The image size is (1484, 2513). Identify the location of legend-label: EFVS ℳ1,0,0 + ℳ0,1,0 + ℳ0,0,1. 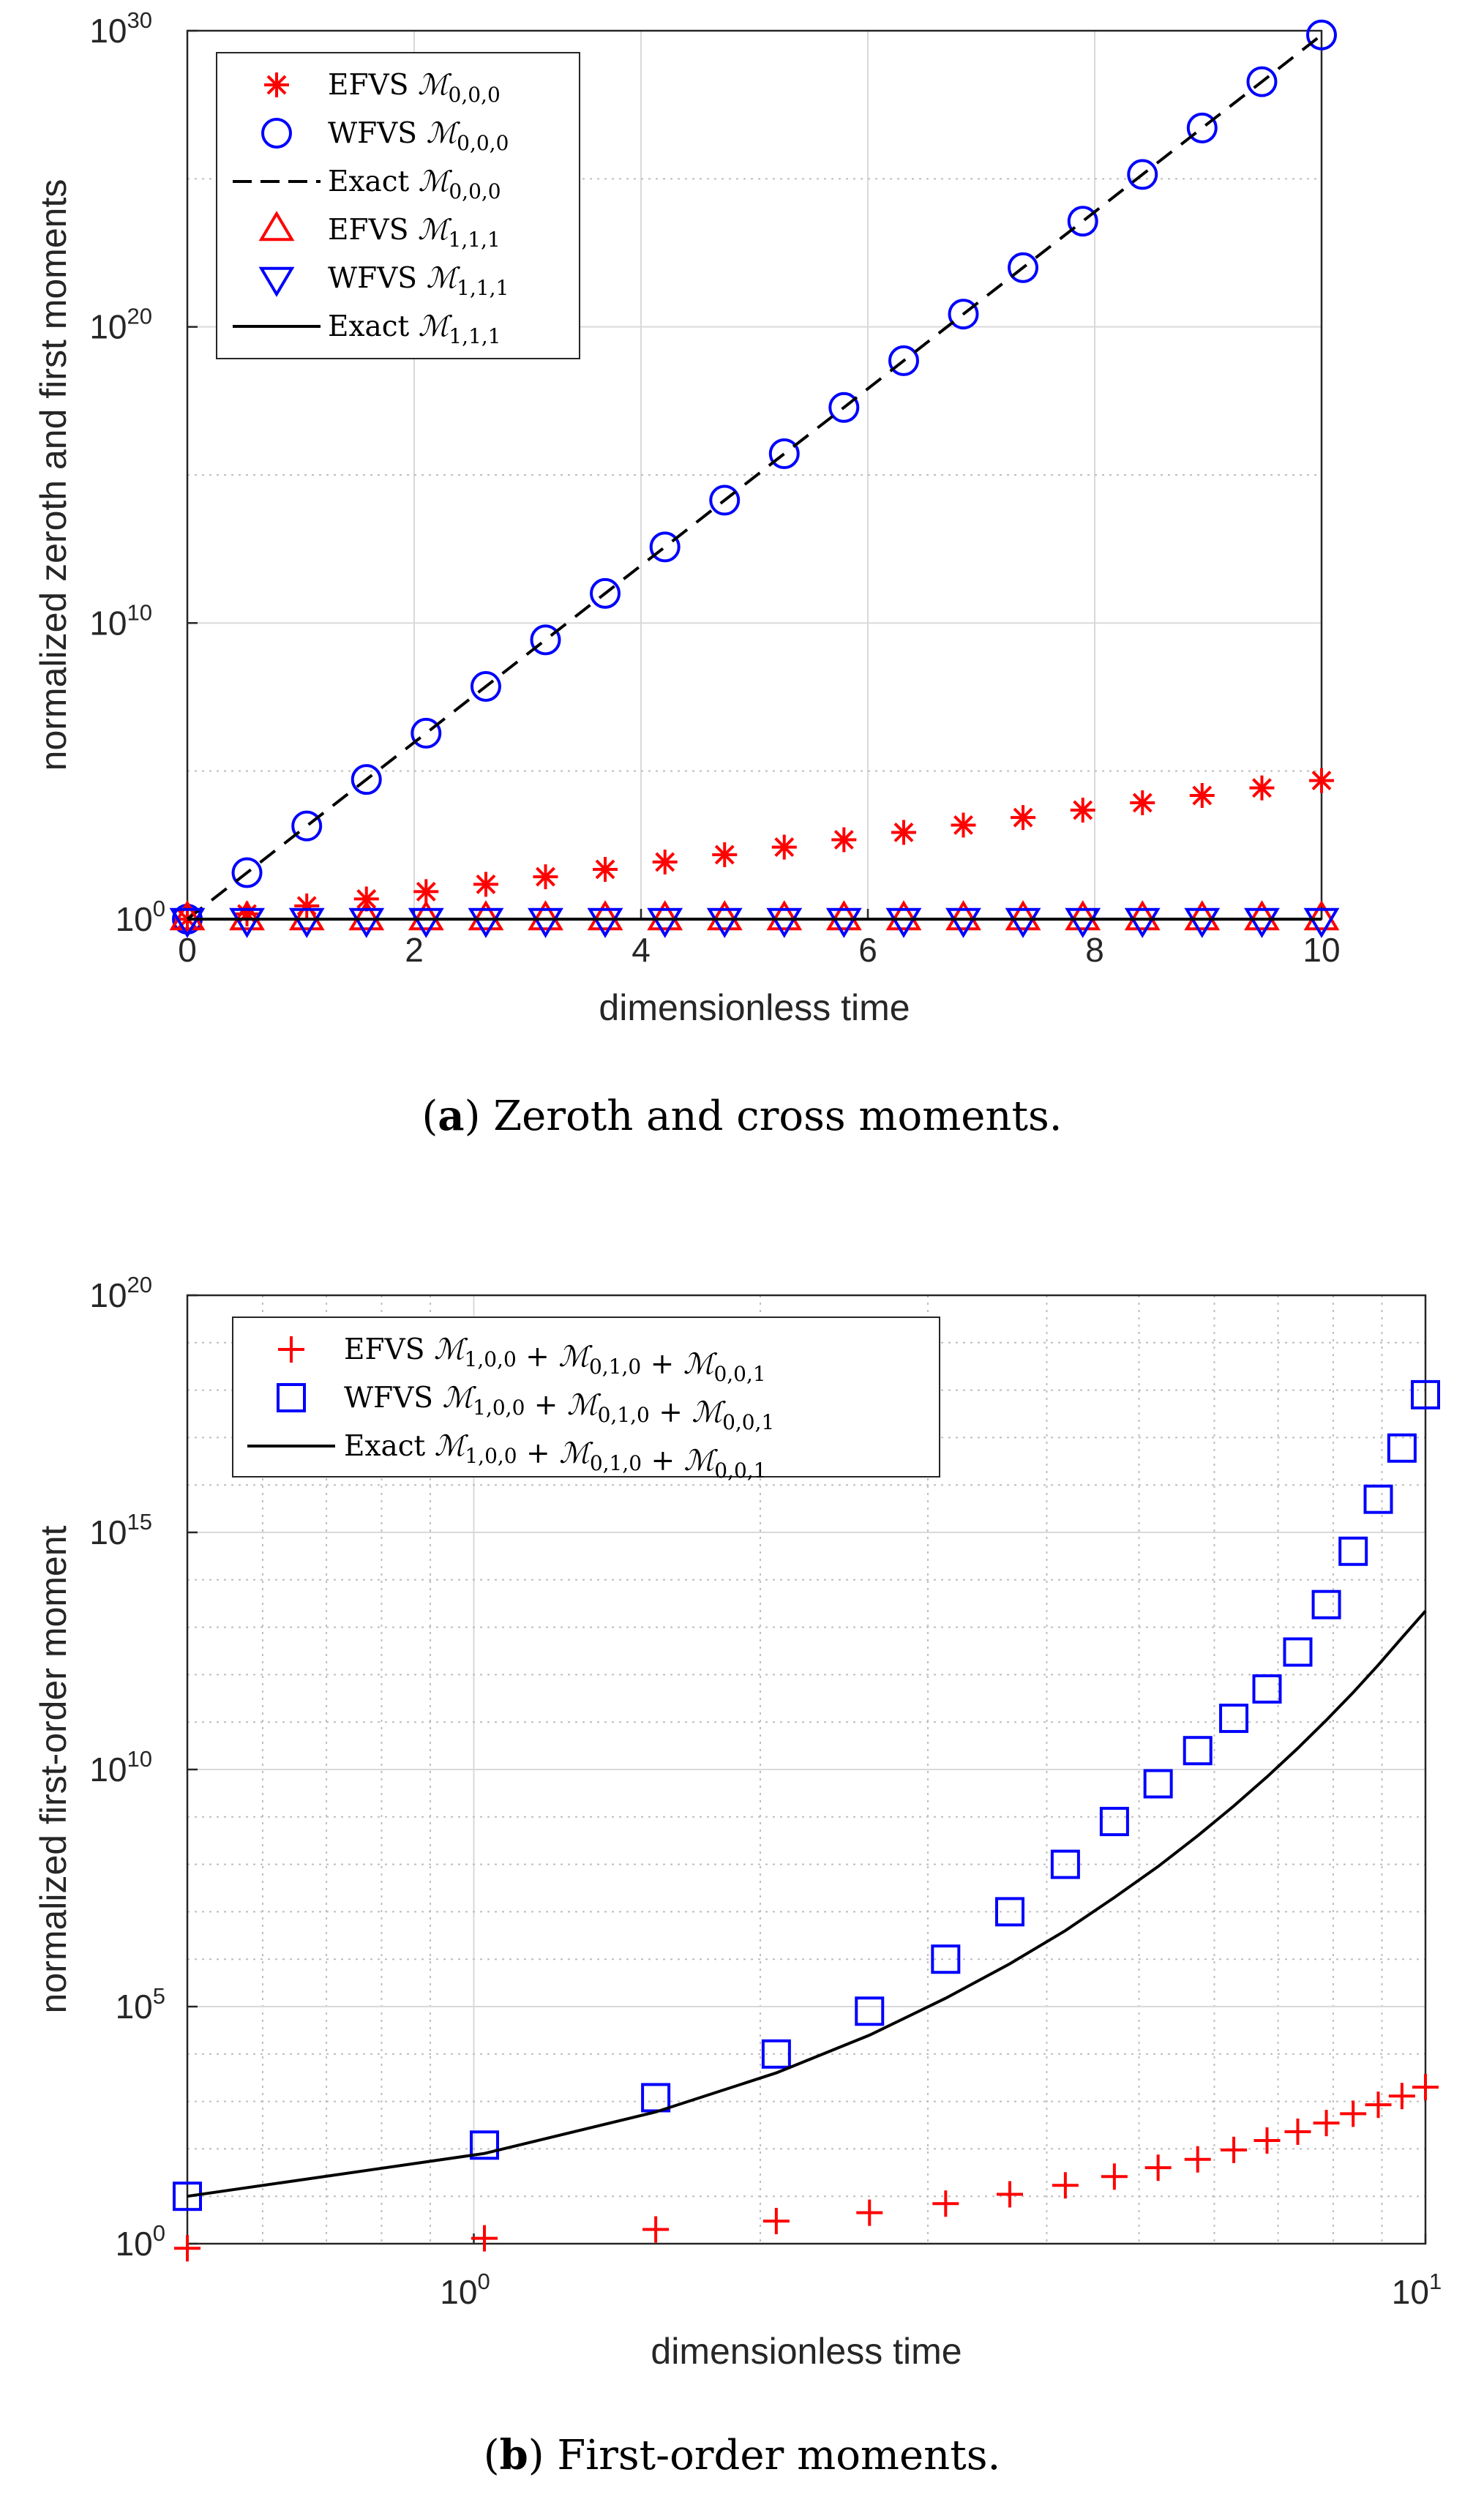
(555, 1359).